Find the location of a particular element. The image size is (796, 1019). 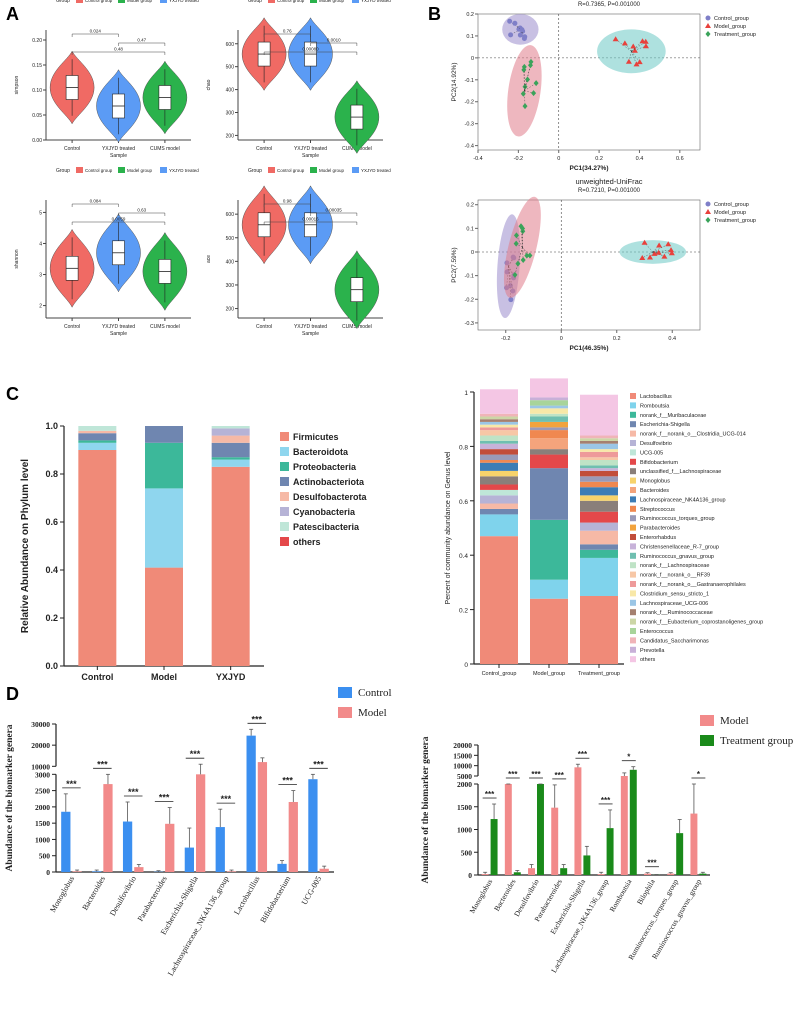

legend-label: Control group is located at coordinates (99, 170).